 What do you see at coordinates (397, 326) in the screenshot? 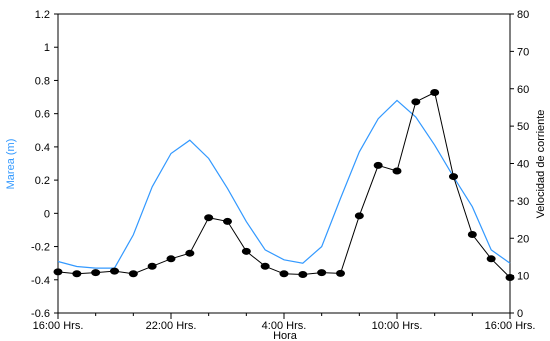
I see `x-tick-label: 10:00 Hrs.` at bounding box center [397, 326].